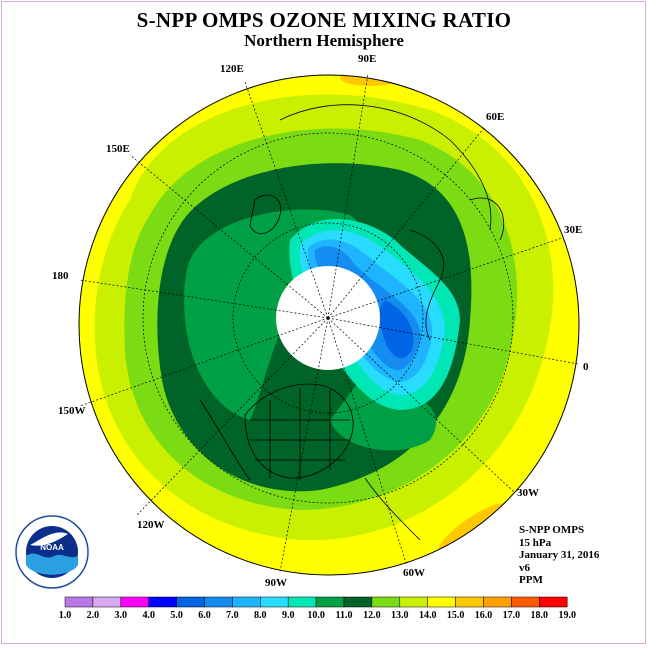  What do you see at coordinates (524, 568) in the screenshot?
I see `info-version: v6` at bounding box center [524, 568].